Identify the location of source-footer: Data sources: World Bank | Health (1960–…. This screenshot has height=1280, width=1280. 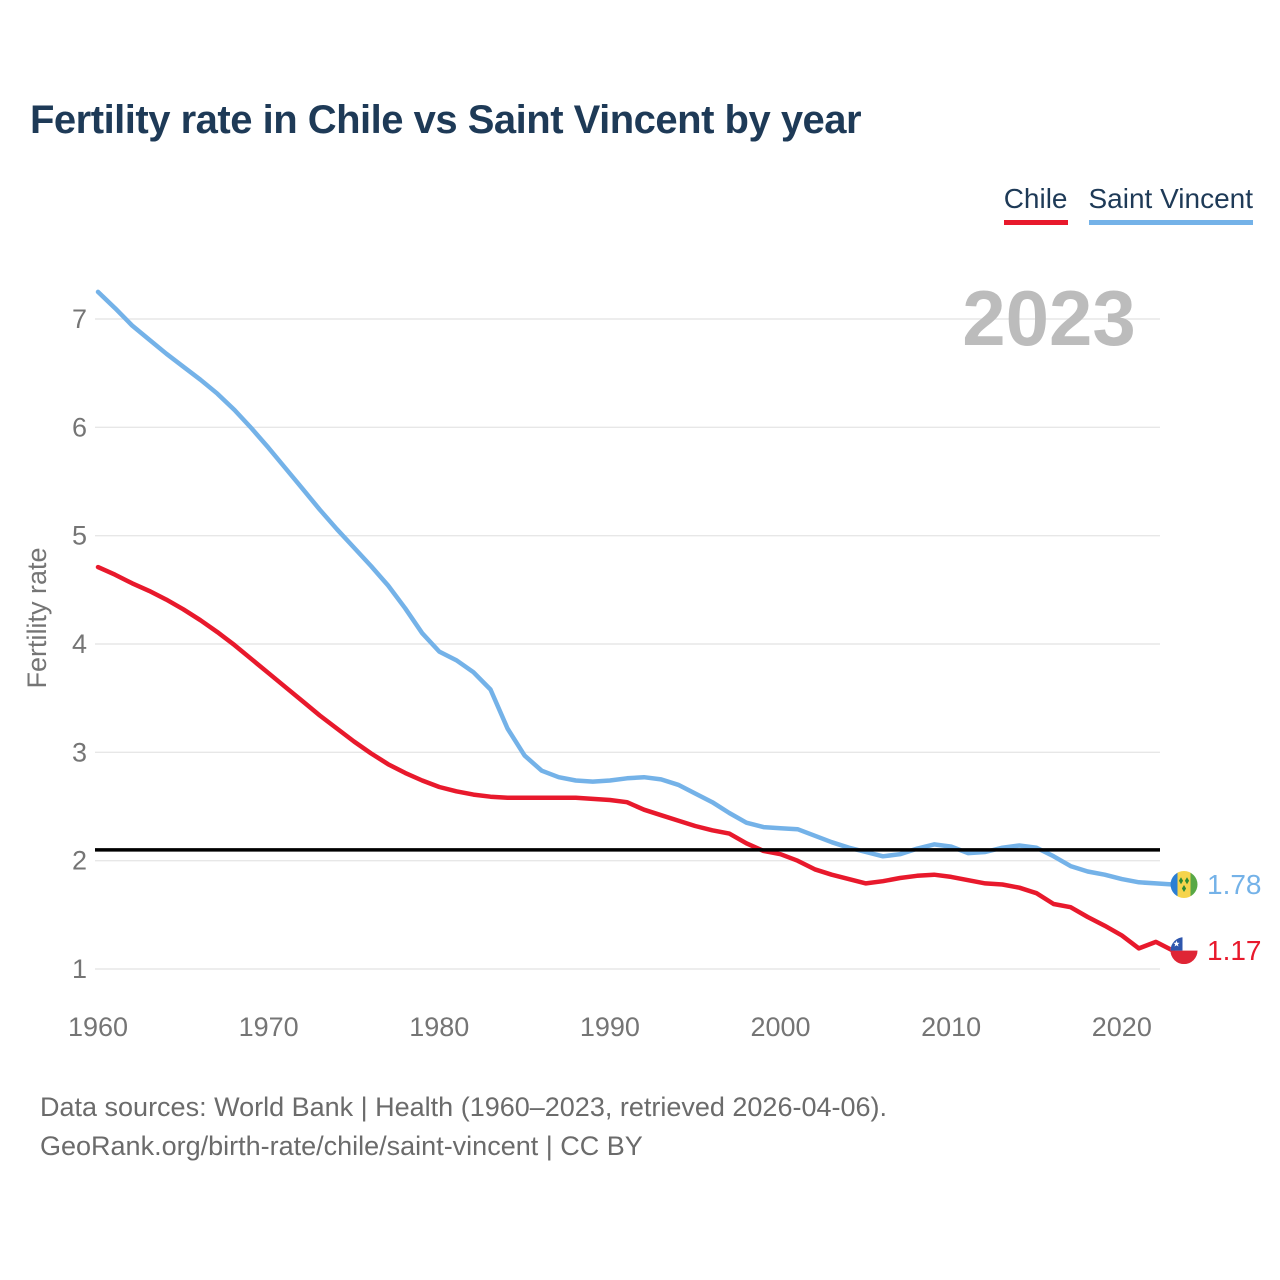
(463, 1127).